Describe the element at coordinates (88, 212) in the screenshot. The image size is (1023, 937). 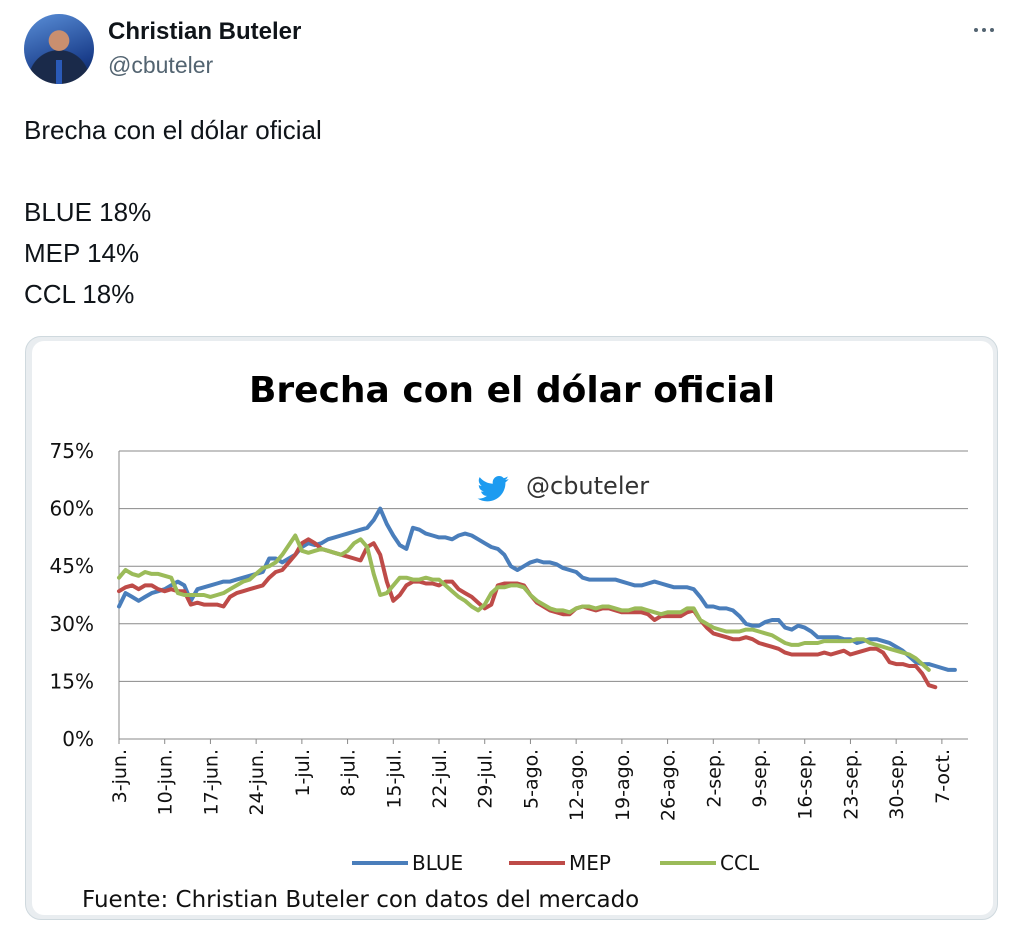
I see `tweet-text-line: BLUE 18%` at that location.